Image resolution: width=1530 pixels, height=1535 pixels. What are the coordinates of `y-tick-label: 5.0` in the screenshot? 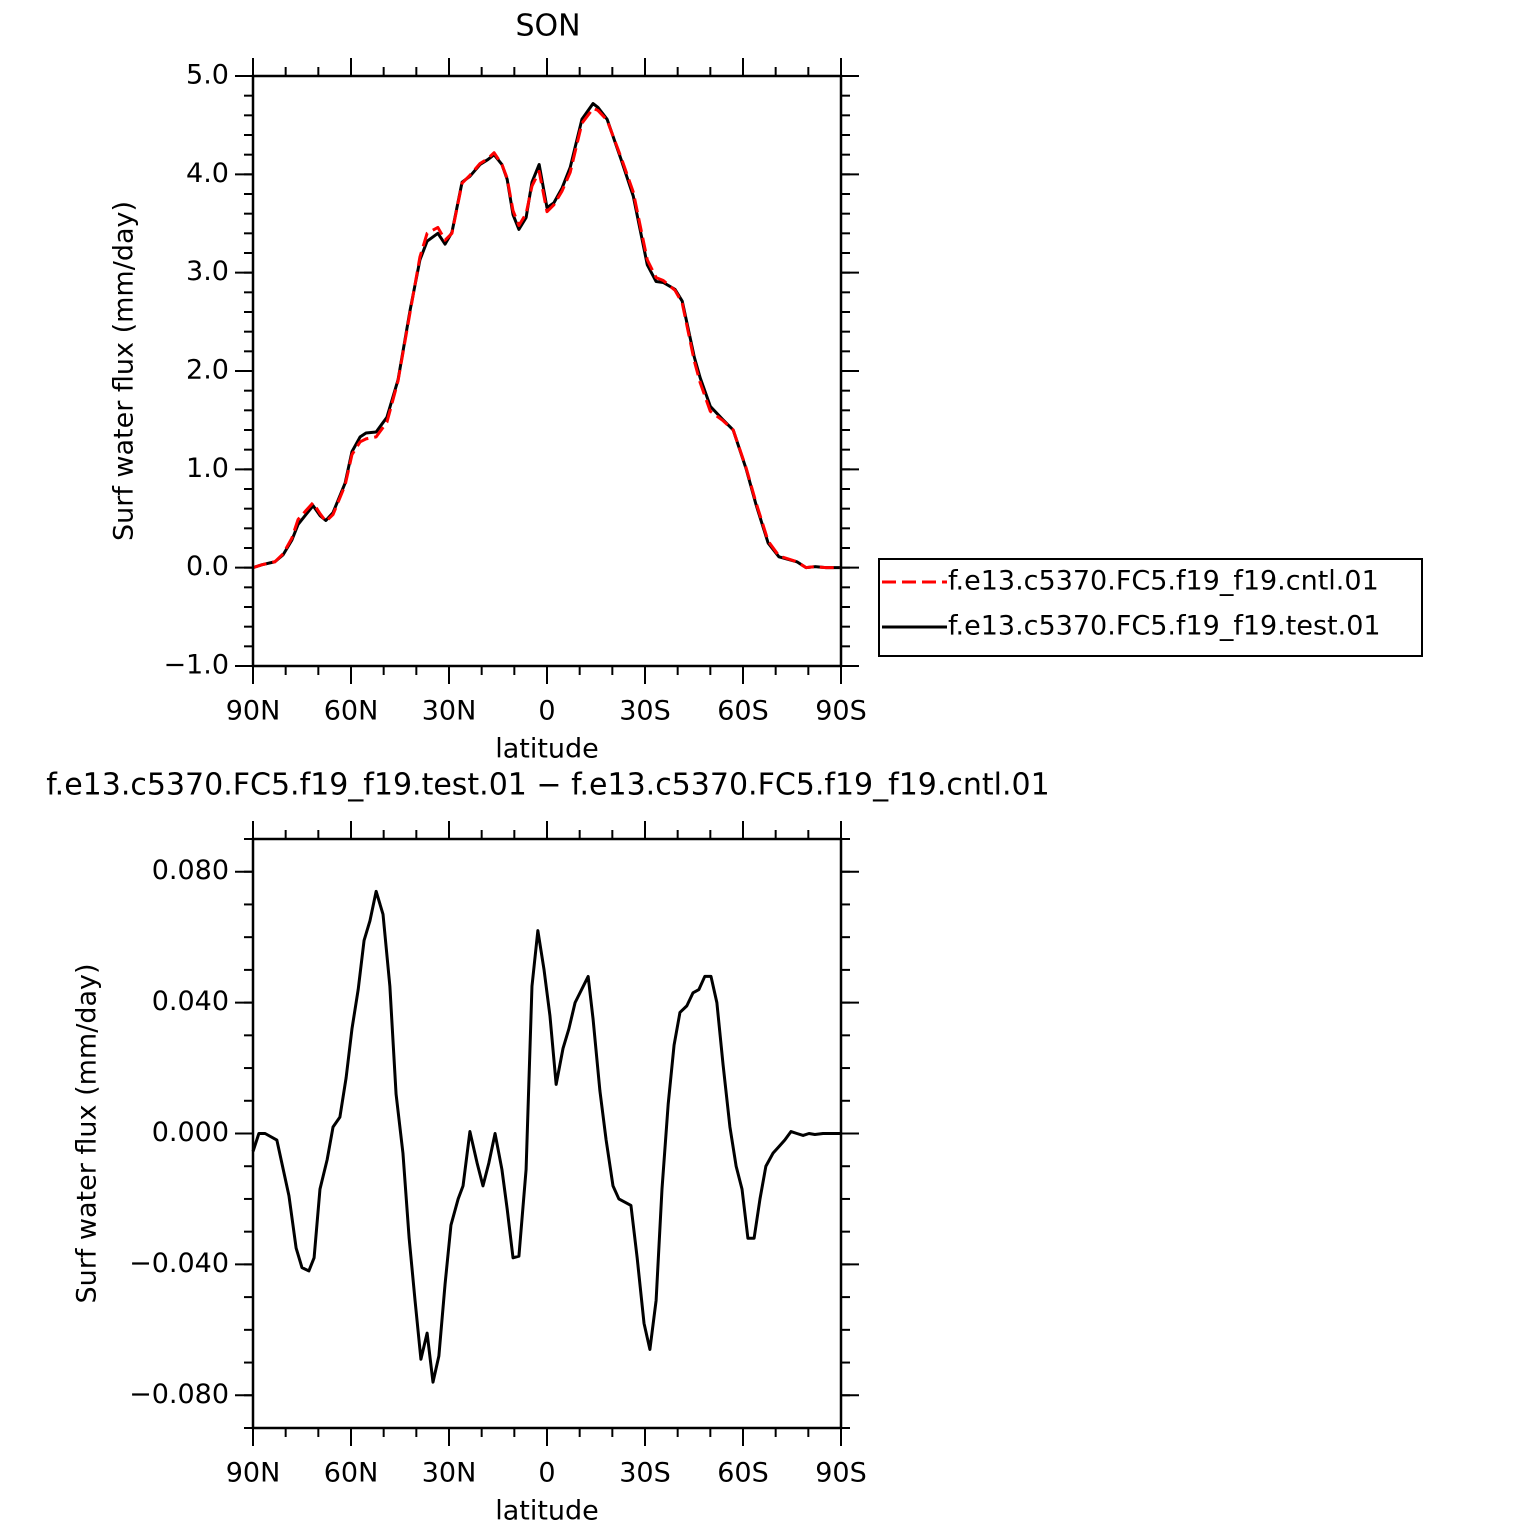 It's located at (207, 75).